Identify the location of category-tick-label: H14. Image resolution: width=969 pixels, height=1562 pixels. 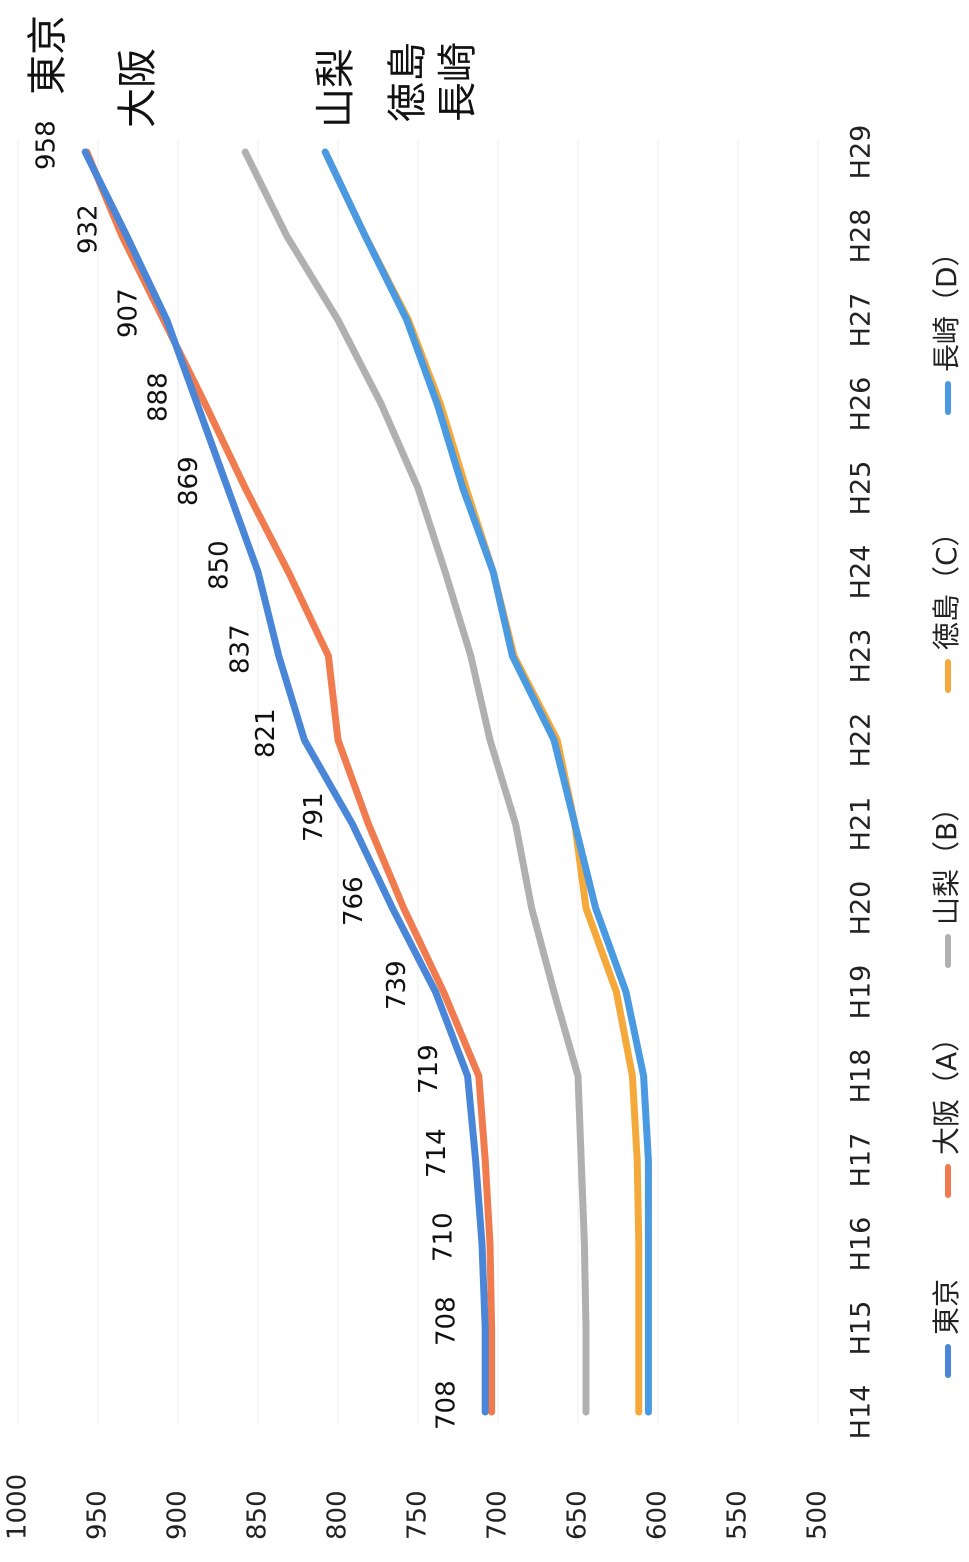
(861, 1412).